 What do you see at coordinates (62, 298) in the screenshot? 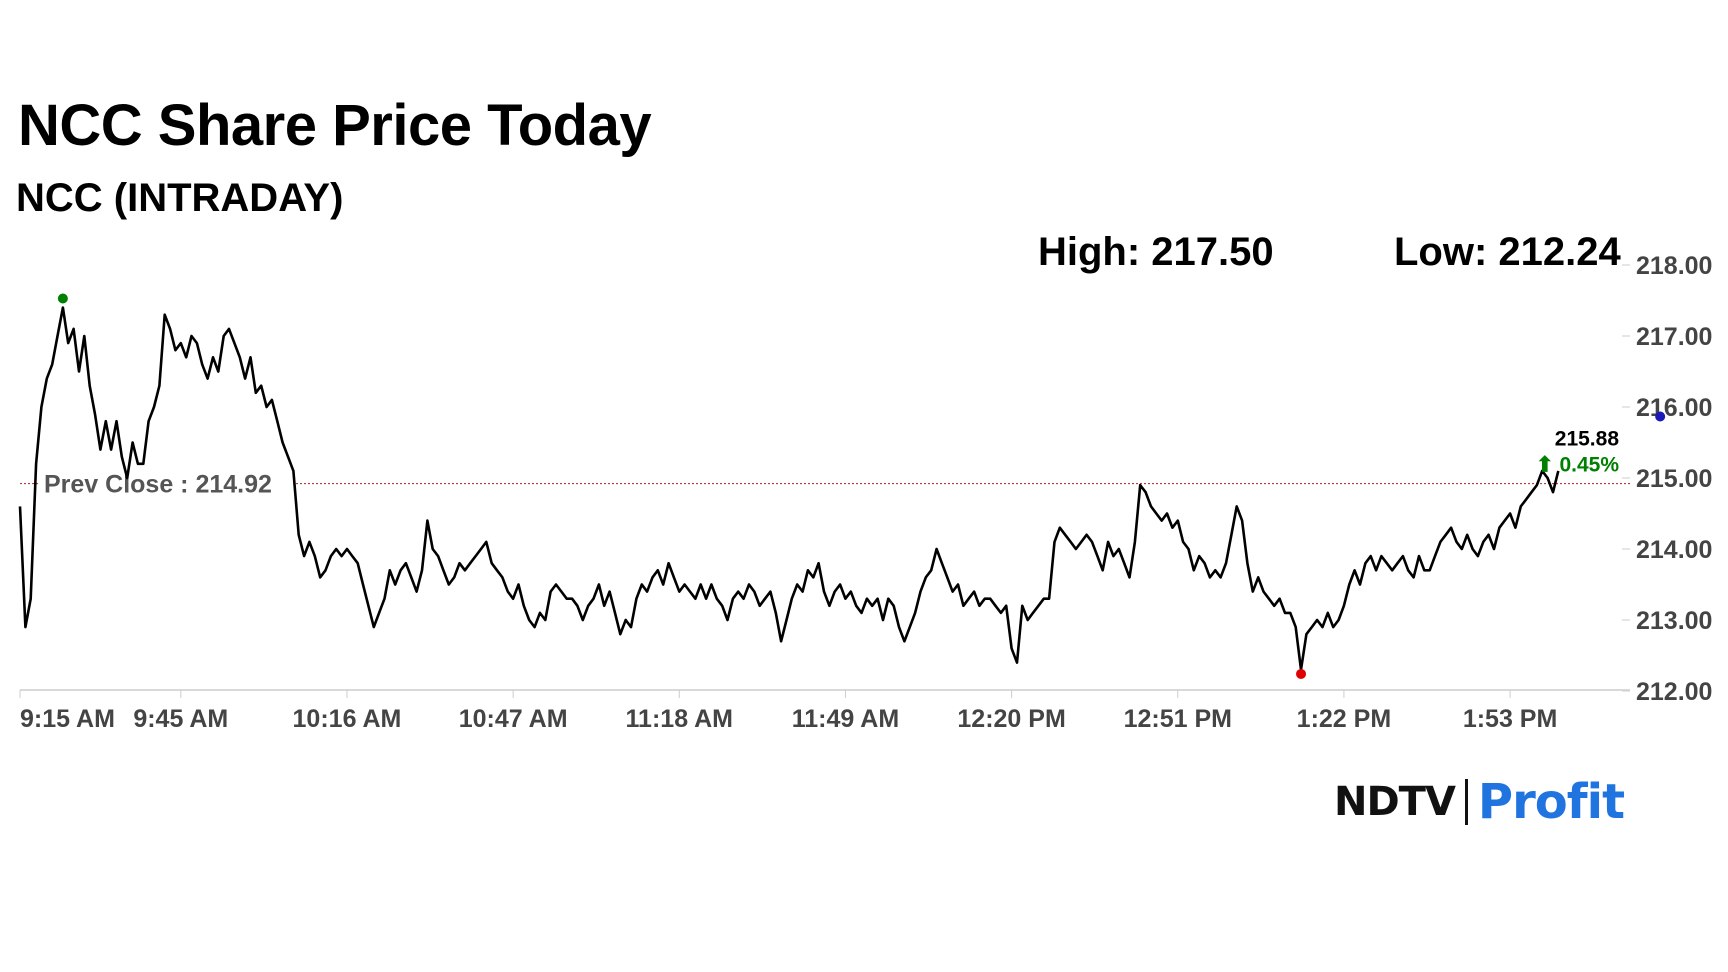
I see `high-marker` at bounding box center [62, 298].